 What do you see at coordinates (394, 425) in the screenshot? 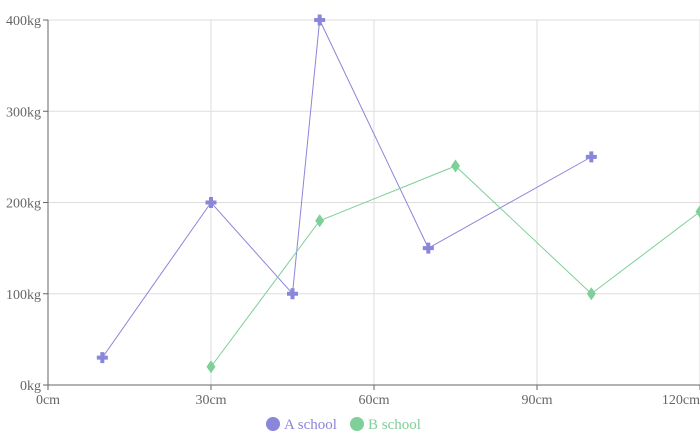
I see `legend-label-b-school: B school` at bounding box center [394, 425].